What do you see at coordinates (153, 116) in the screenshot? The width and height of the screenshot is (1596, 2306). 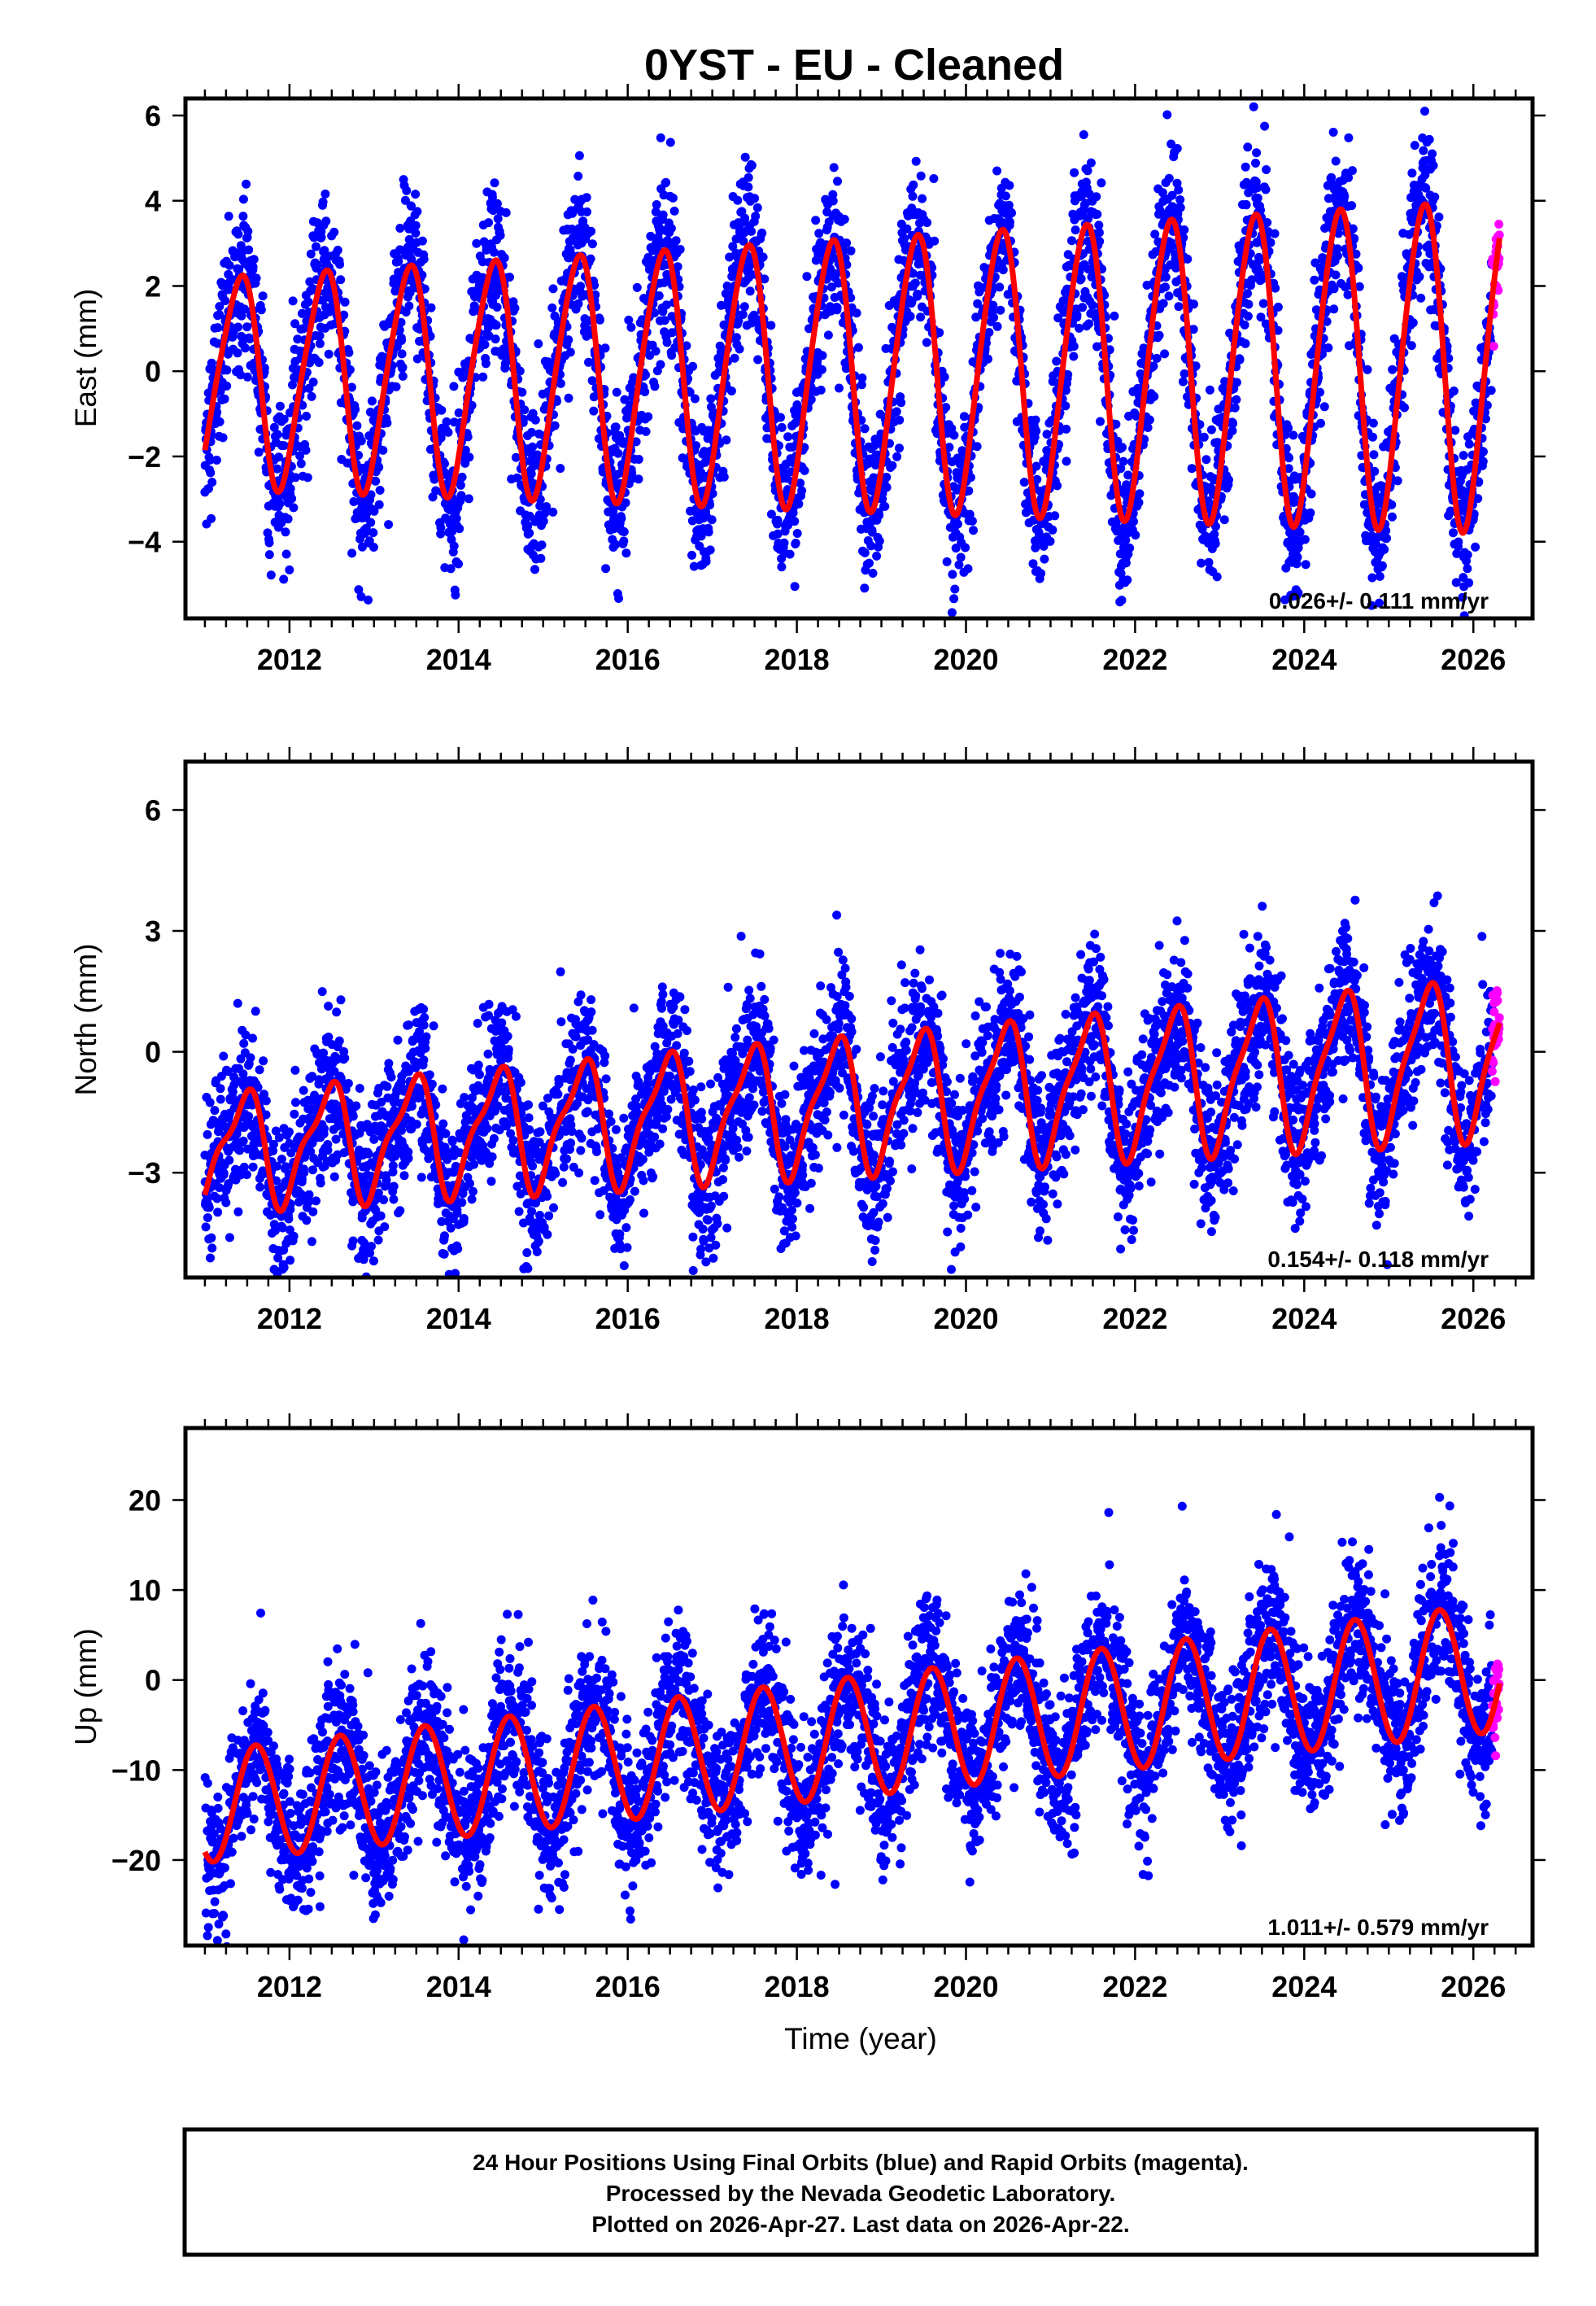 I see `east-y-tick-label: 6` at bounding box center [153, 116].